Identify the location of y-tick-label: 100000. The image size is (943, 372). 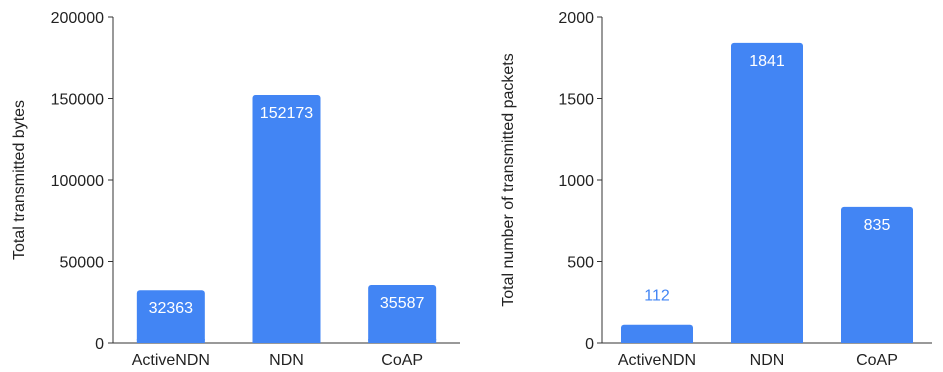
(77, 181).